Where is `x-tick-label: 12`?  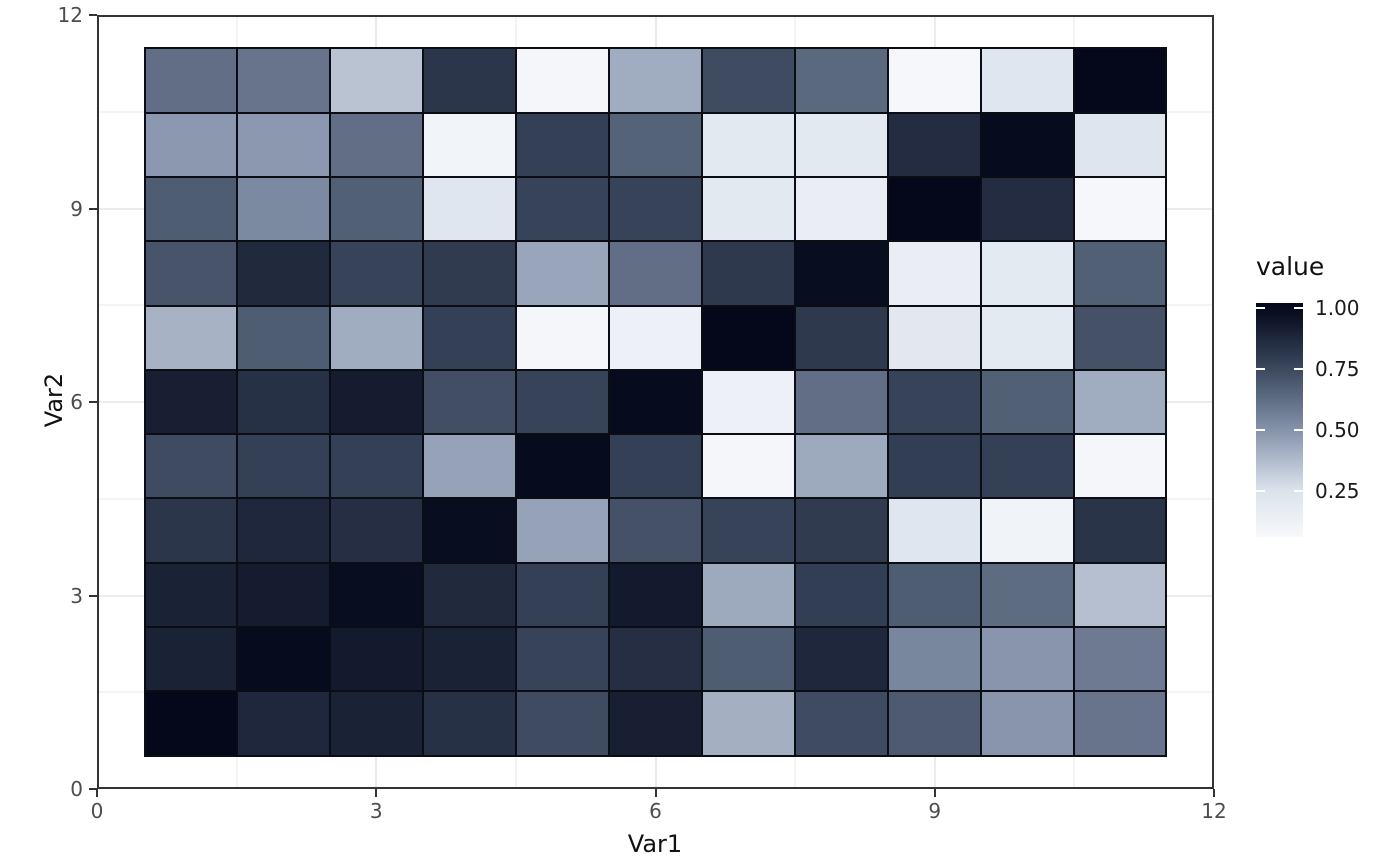 x-tick-label: 12 is located at coordinates (1214, 811).